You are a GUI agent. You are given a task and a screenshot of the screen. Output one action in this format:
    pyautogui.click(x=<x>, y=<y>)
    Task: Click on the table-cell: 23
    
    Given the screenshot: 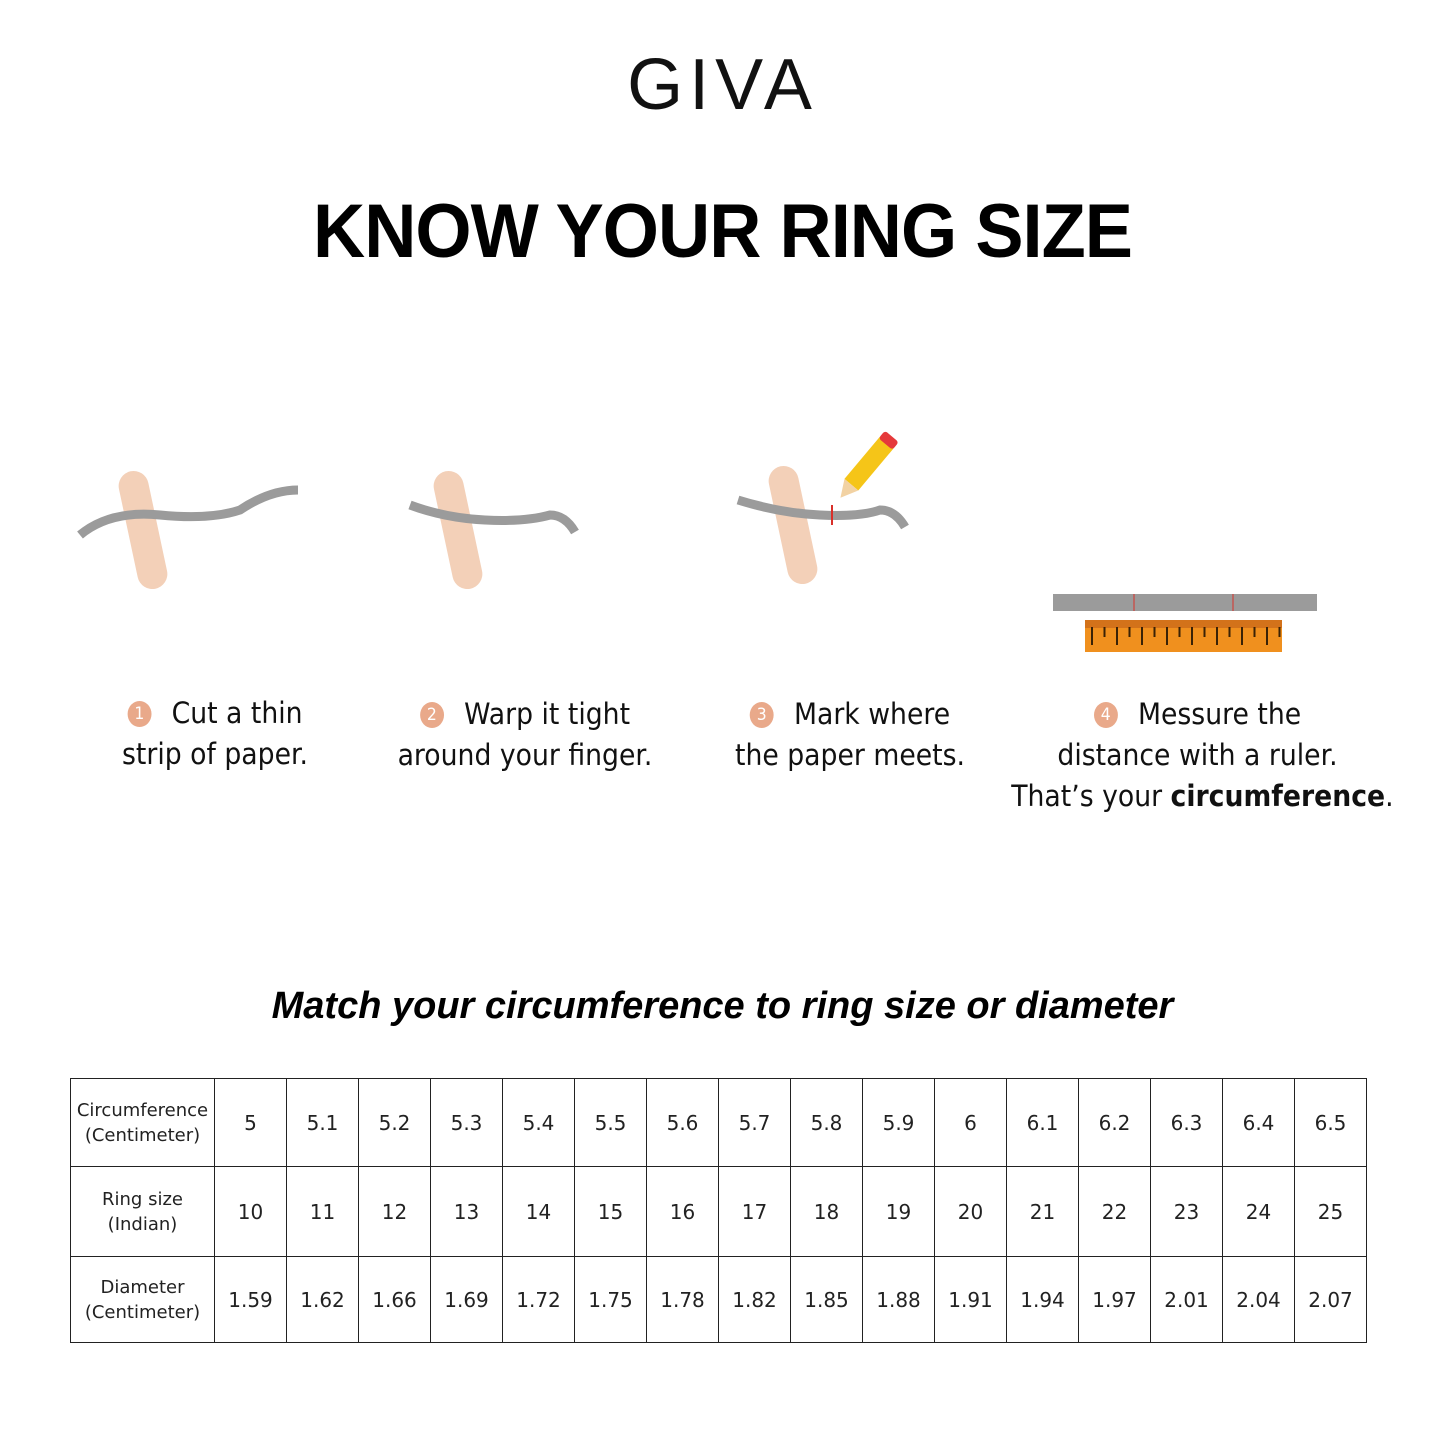 What is the action you would take?
    pyautogui.click(x=1186, y=1211)
    